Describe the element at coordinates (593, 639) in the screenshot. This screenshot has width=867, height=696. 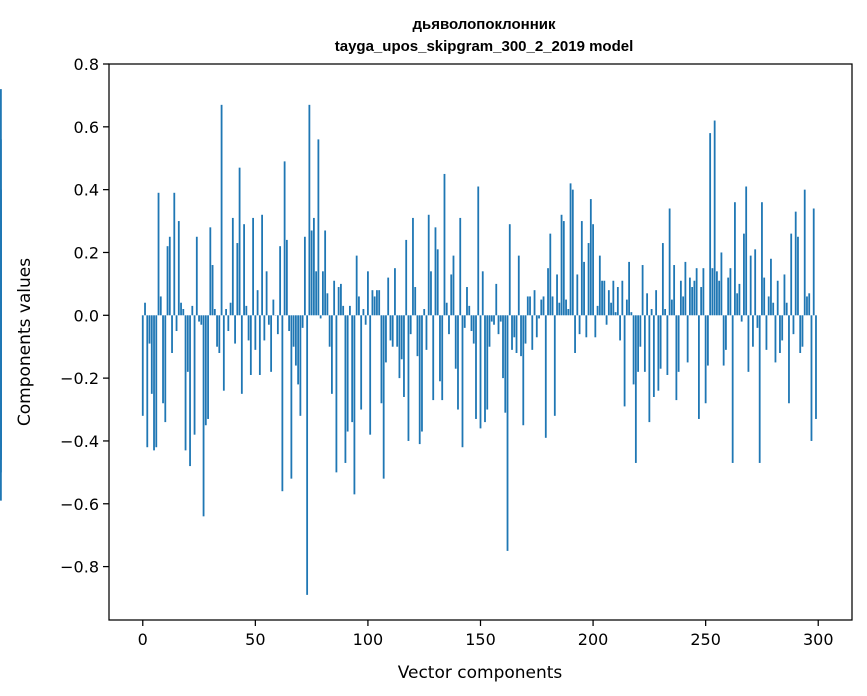
I see `x-tick-label: 200` at that location.